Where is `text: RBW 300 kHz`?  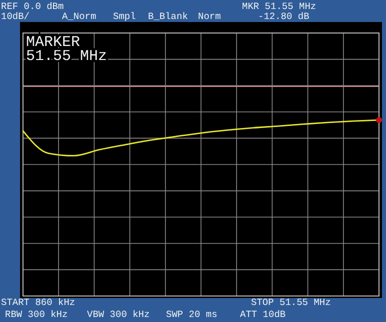 text: RBW 300 kHz is located at coordinates (36, 314).